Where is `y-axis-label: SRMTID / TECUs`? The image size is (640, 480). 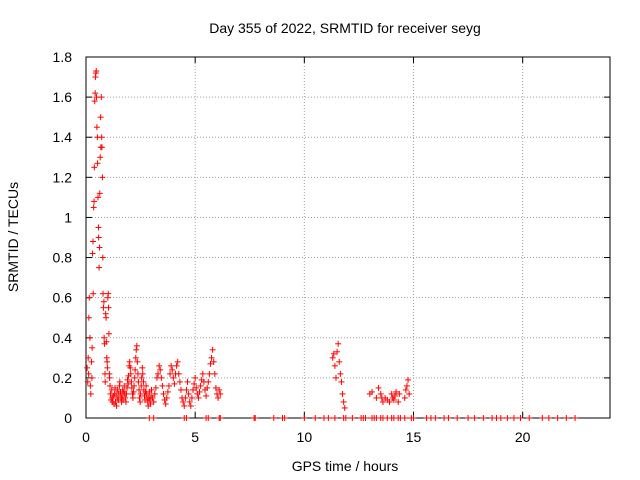
y-axis-label: SRMTID / TECUs is located at coordinates (13, 237).